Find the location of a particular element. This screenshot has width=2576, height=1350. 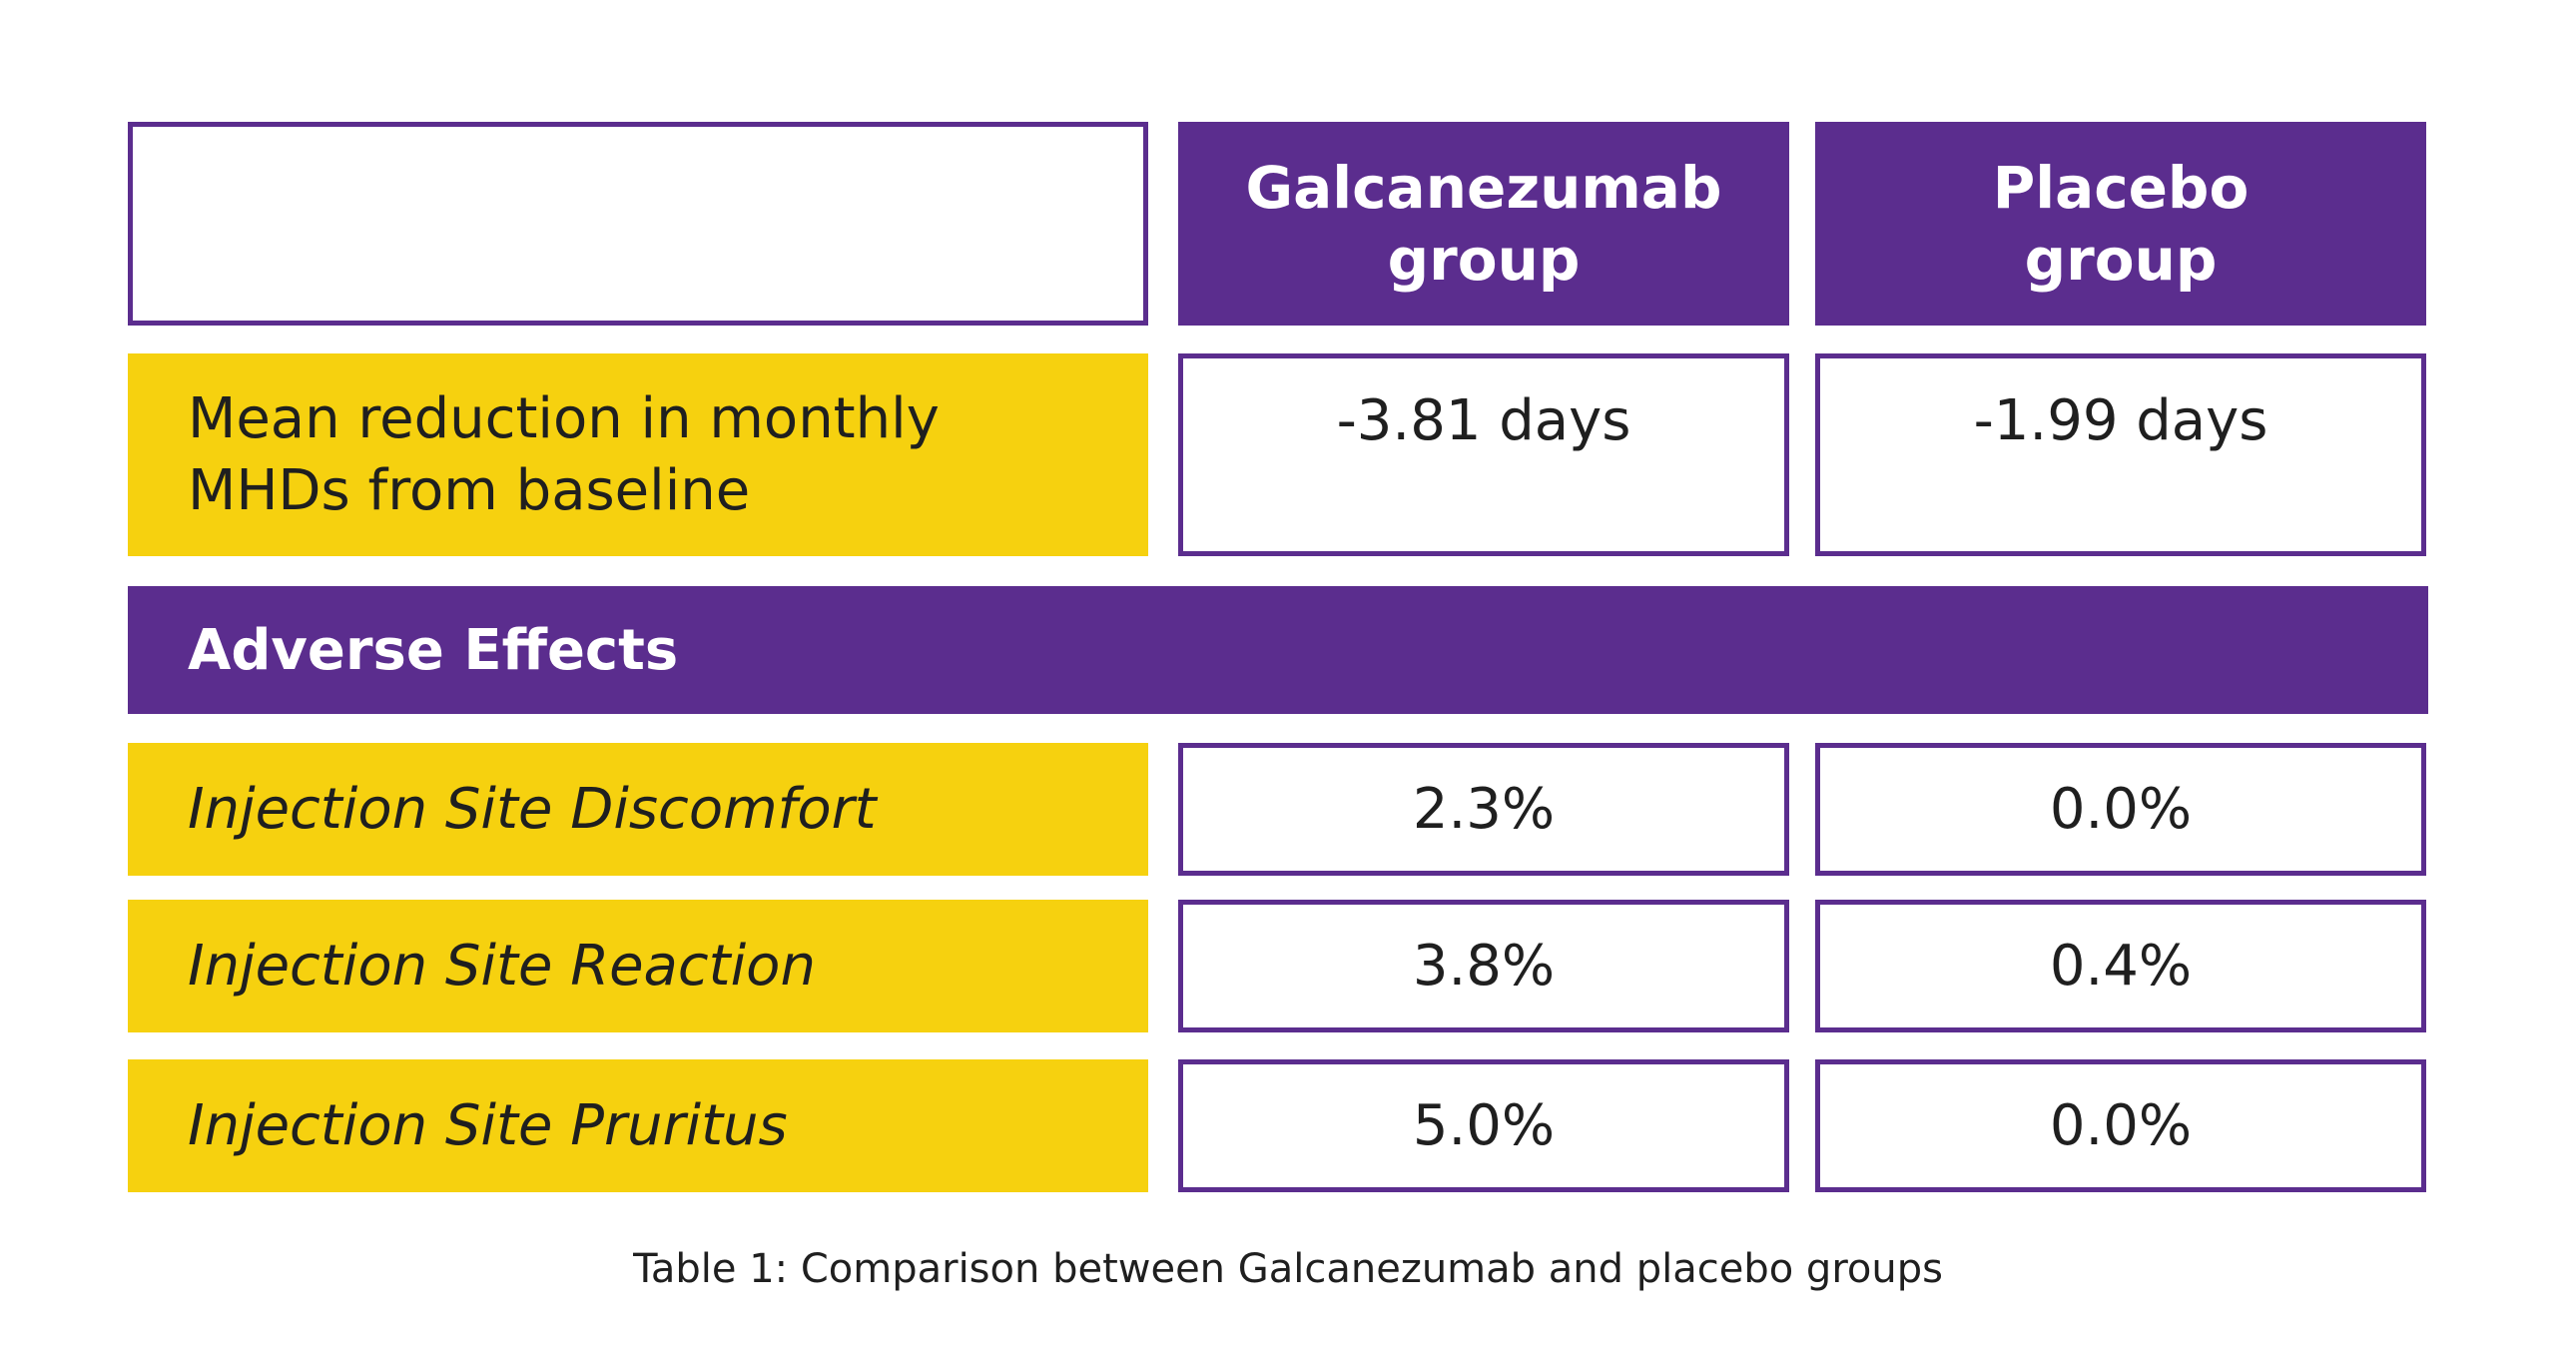

adverse-row-galcanezumab-value: 3.8% is located at coordinates (1484, 966).